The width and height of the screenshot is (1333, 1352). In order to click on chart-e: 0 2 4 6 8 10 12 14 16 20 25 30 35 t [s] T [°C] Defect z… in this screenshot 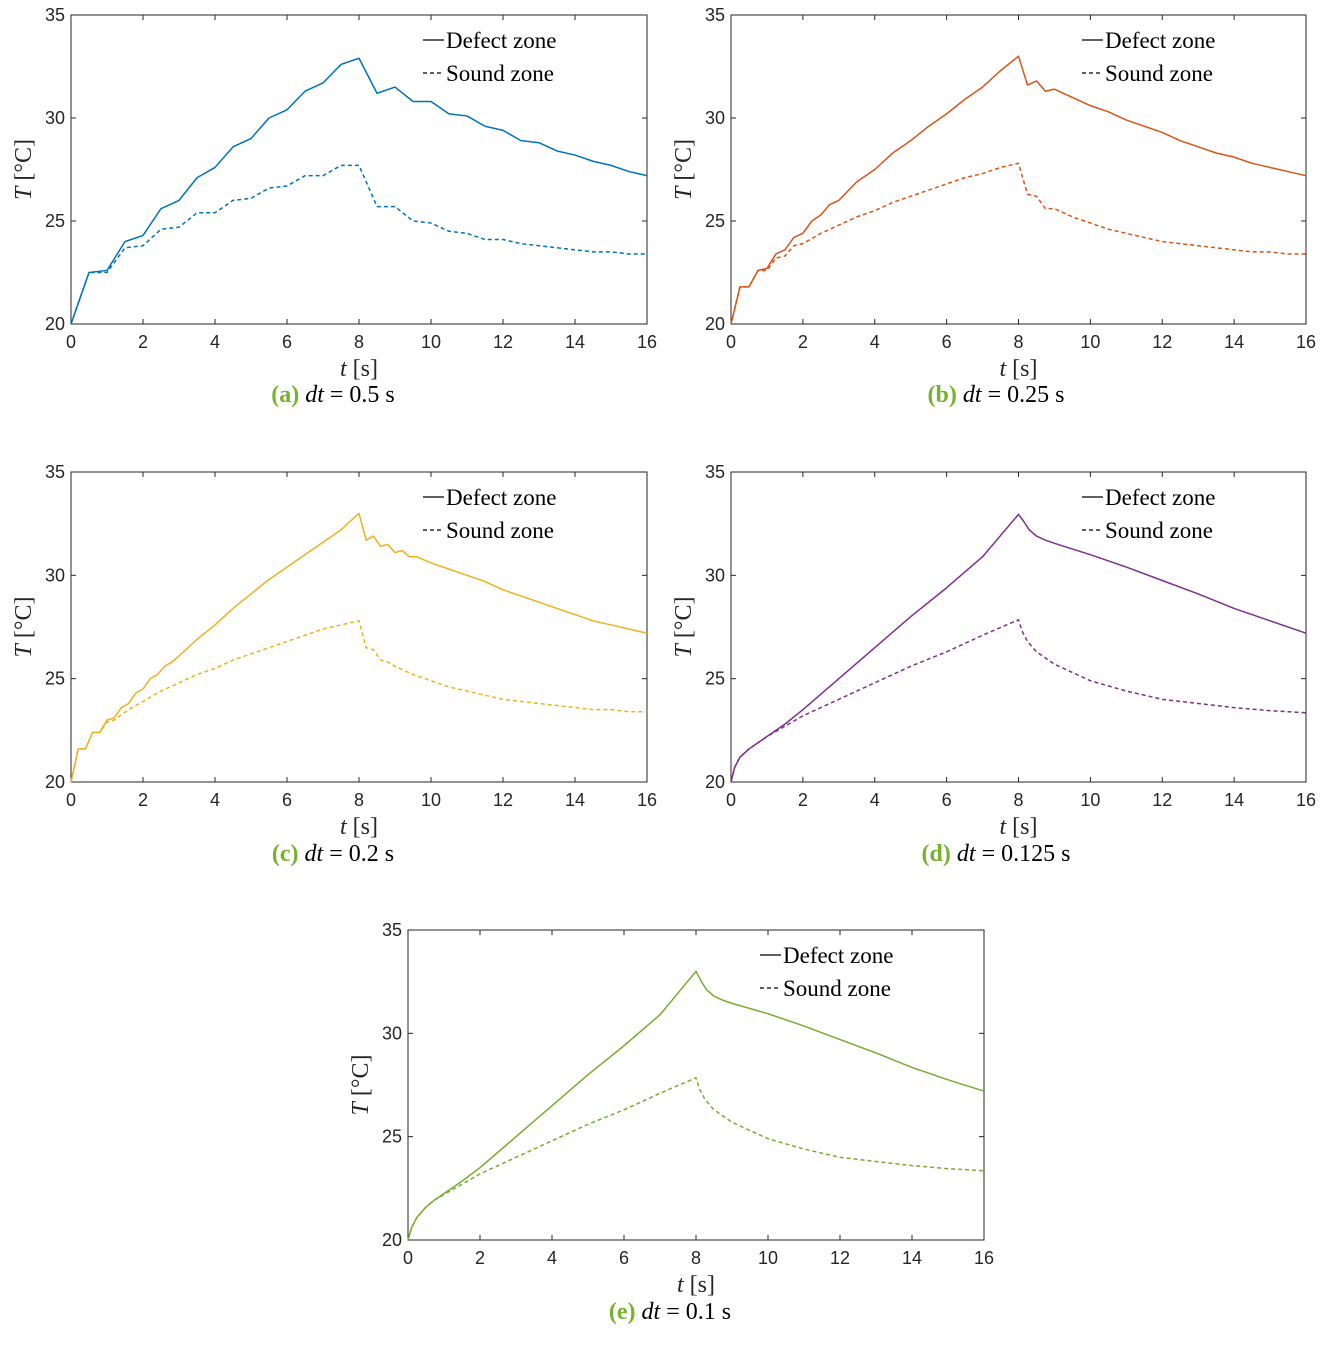, I will do `click(671, 1109)`.